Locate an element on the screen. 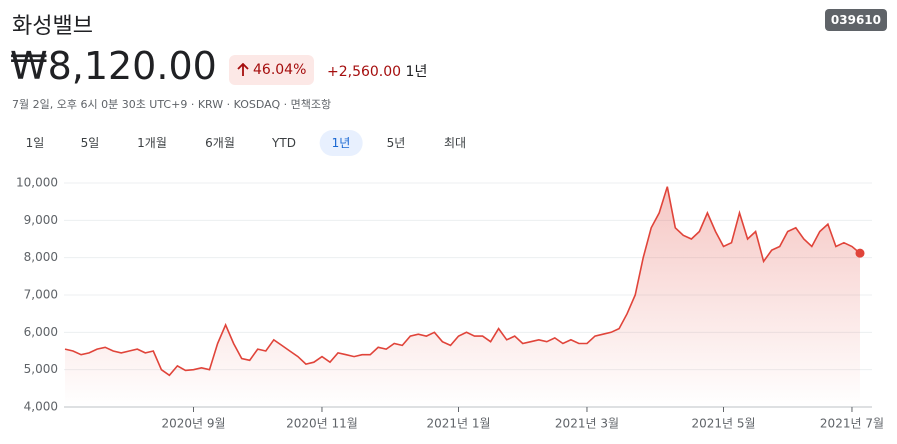  x-tick-label: 2021년 1월 is located at coordinates (458, 424).